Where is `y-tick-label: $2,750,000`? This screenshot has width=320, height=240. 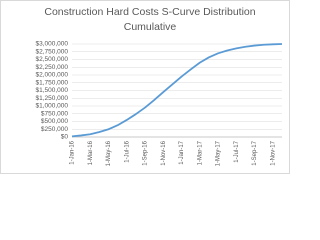
y-tick-label: $2,750,000 is located at coordinates (51, 51).